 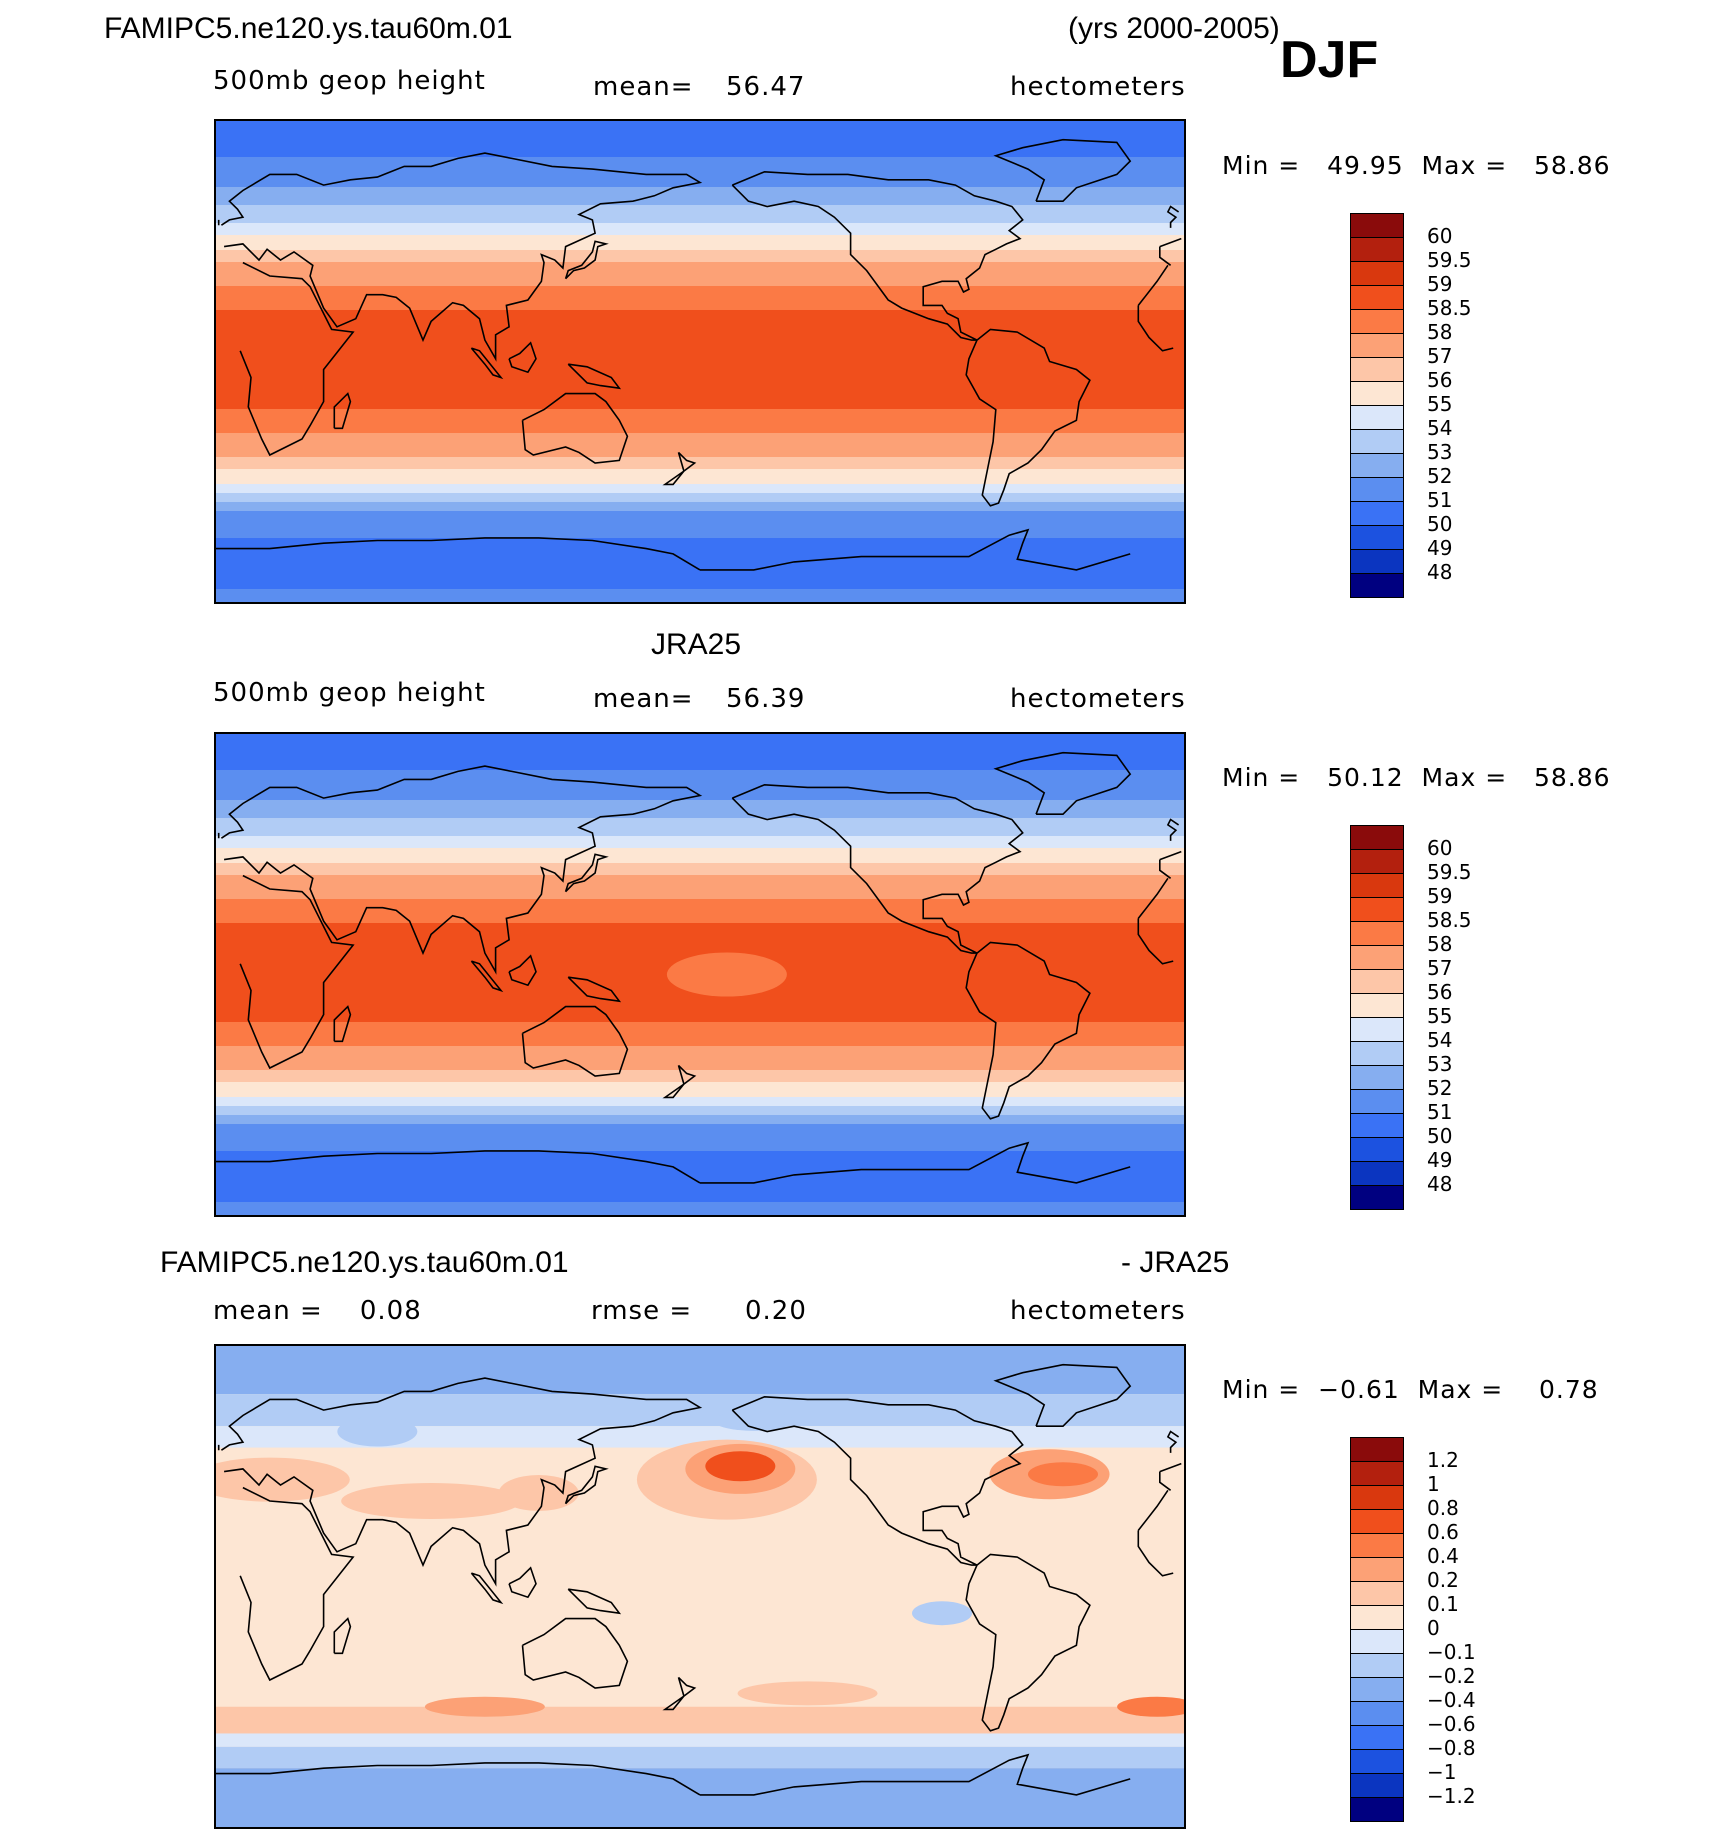 What do you see at coordinates (700, 974) in the screenshot?
I see `panel2-map` at bounding box center [700, 974].